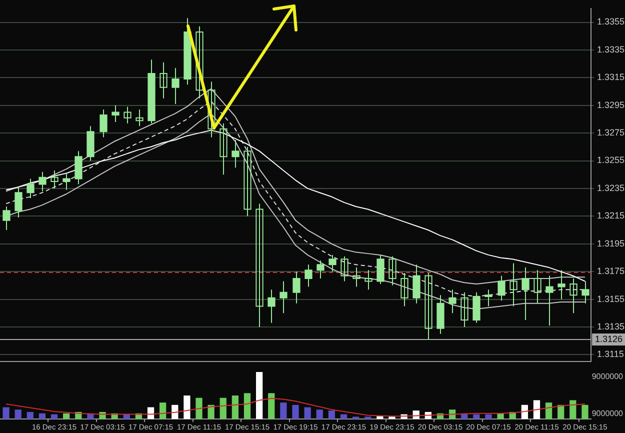 This screenshot has height=433, width=625. Describe the element at coordinates (611, 133) in the screenshot. I see `y-tick-label: 1.3275` at that location.